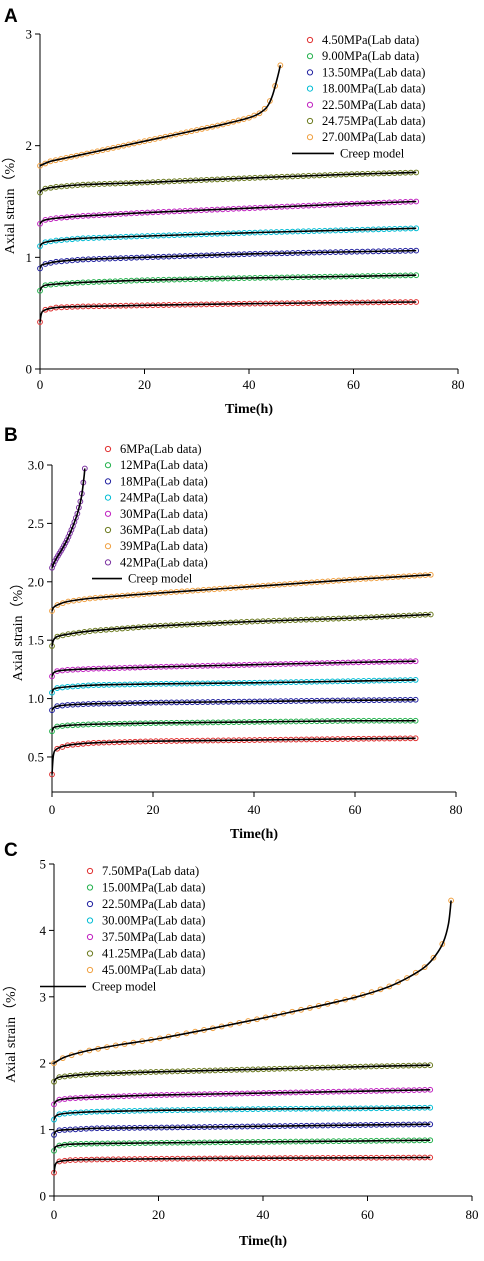 This screenshot has height=1261, width=484. What do you see at coordinates (372, 153) in the screenshot?
I see `legend-model-label: Creep model` at bounding box center [372, 153].